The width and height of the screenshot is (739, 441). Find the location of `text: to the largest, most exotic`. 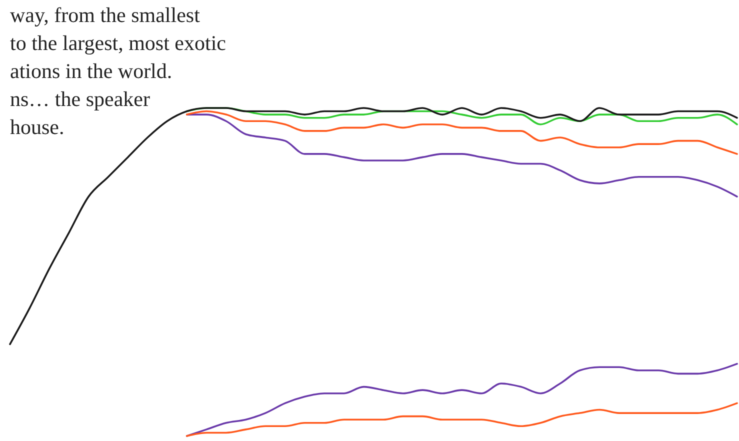

text: to the largest, most exotic is located at coordinates (118, 43).